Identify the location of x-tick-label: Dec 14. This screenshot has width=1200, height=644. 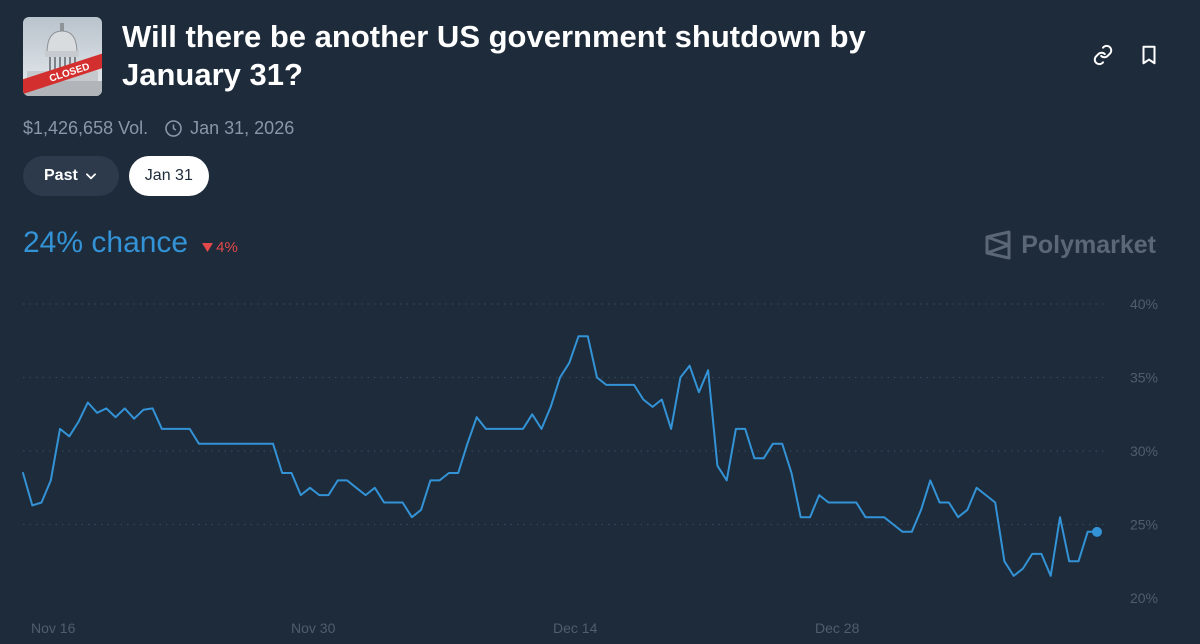
(575, 628).